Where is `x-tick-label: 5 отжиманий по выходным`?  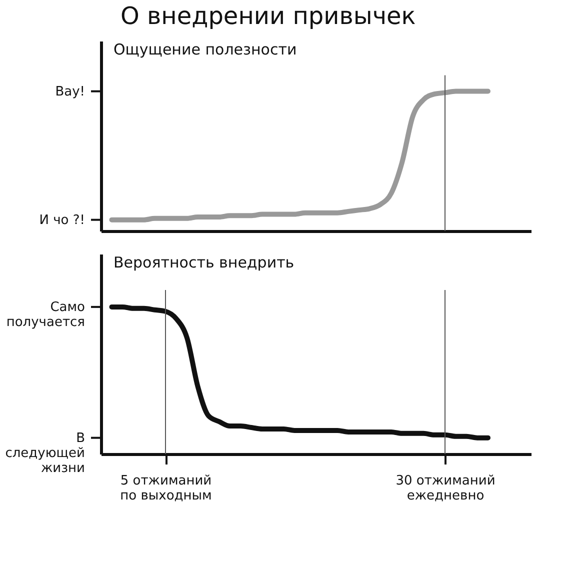 x-tick-label: 5 отжиманий по выходным is located at coordinates (166, 489).